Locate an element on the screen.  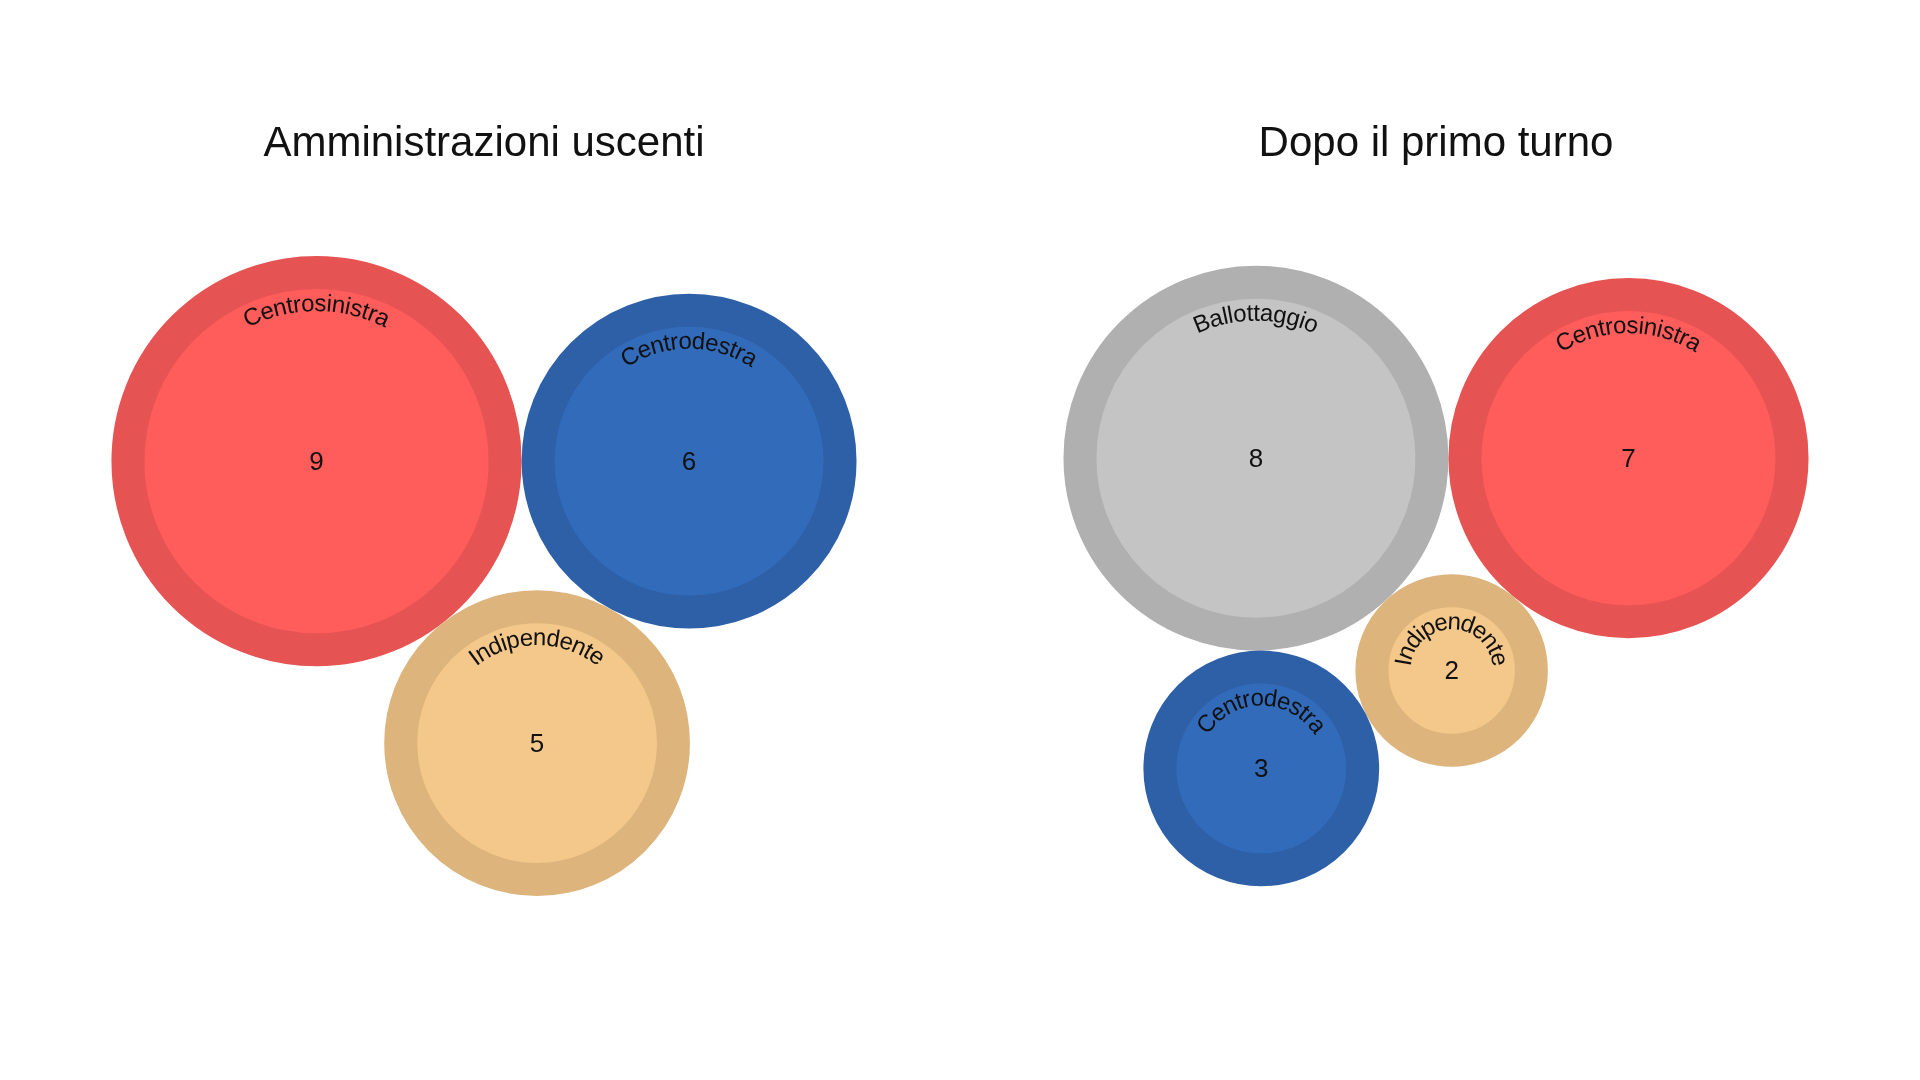
text: Dopo il primo turno is located at coordinates (1436, 142).